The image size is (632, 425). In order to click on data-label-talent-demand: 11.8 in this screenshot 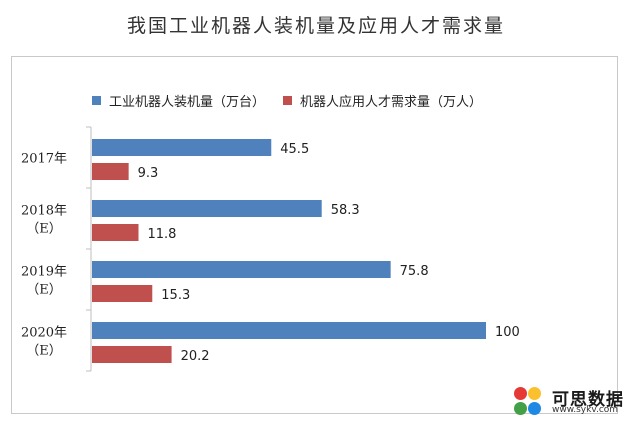, I will do `click(161, 234)`.